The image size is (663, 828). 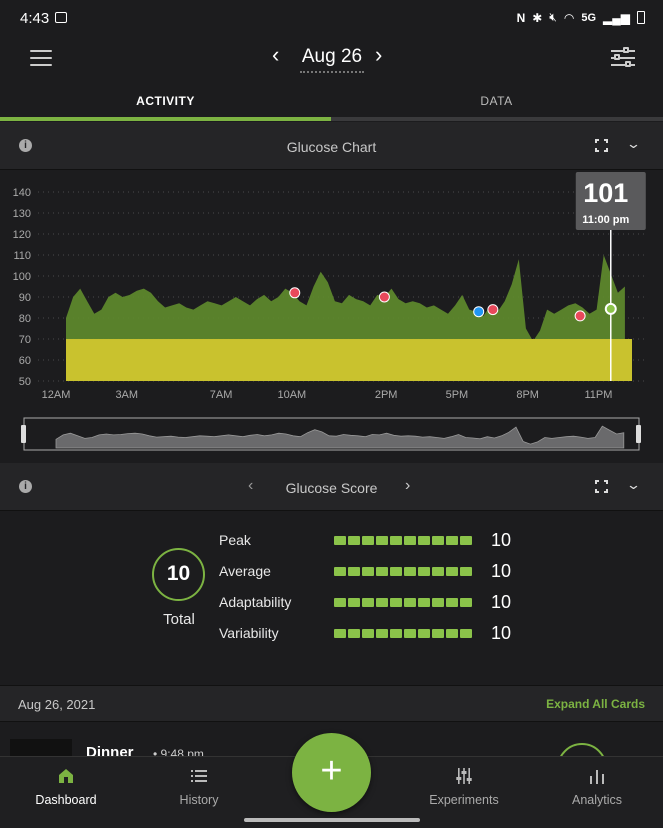 What do you see at coordinates (199, 787) in the screenshot?
I see `nav-history: History` at bounding box center [199, 787].